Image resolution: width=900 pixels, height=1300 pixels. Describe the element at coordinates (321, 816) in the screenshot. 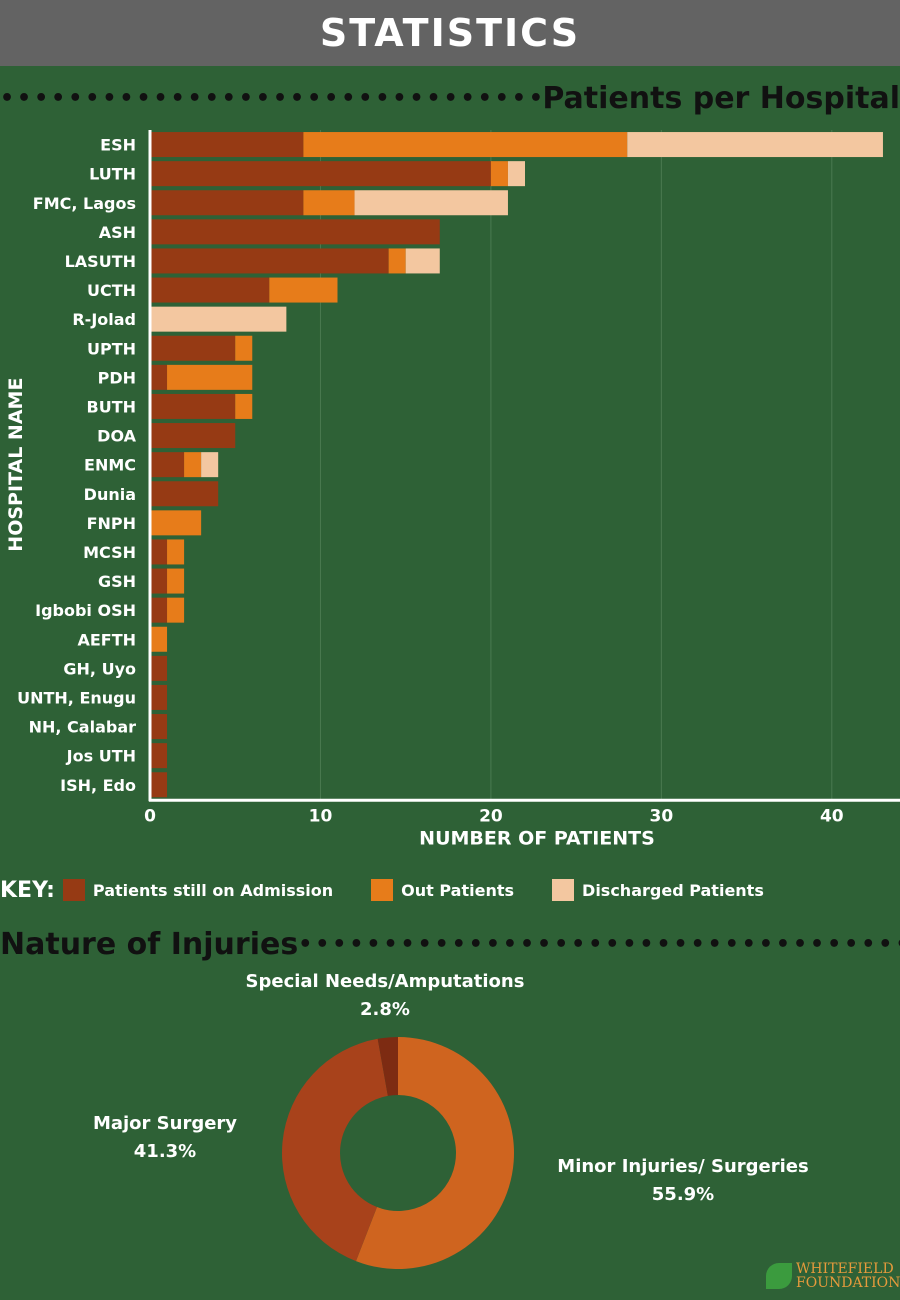

I see `x-tick-label: 10` at that location.